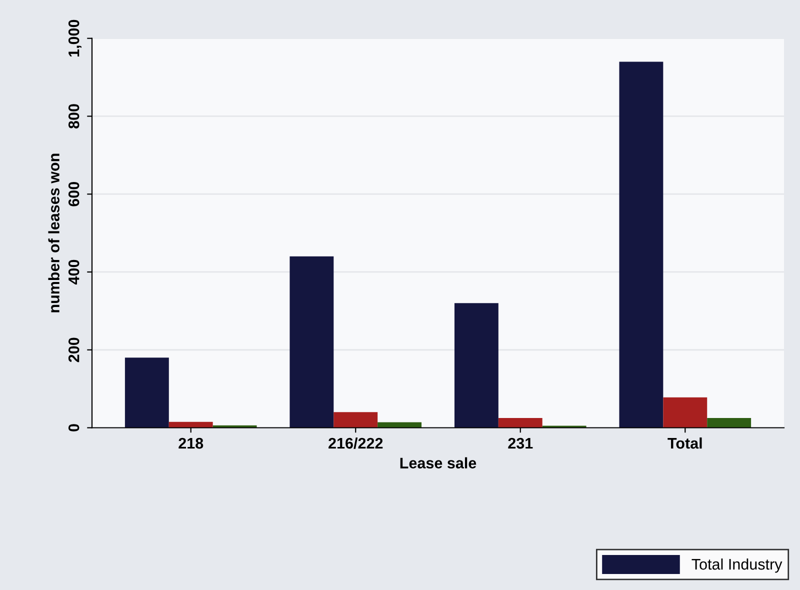 This screenshot has width=800, height=590. What do you see at coordinates (54, 233) in the screenshot?
I see `y-axis-title: number of leases won` at bounding box center [54, 233].